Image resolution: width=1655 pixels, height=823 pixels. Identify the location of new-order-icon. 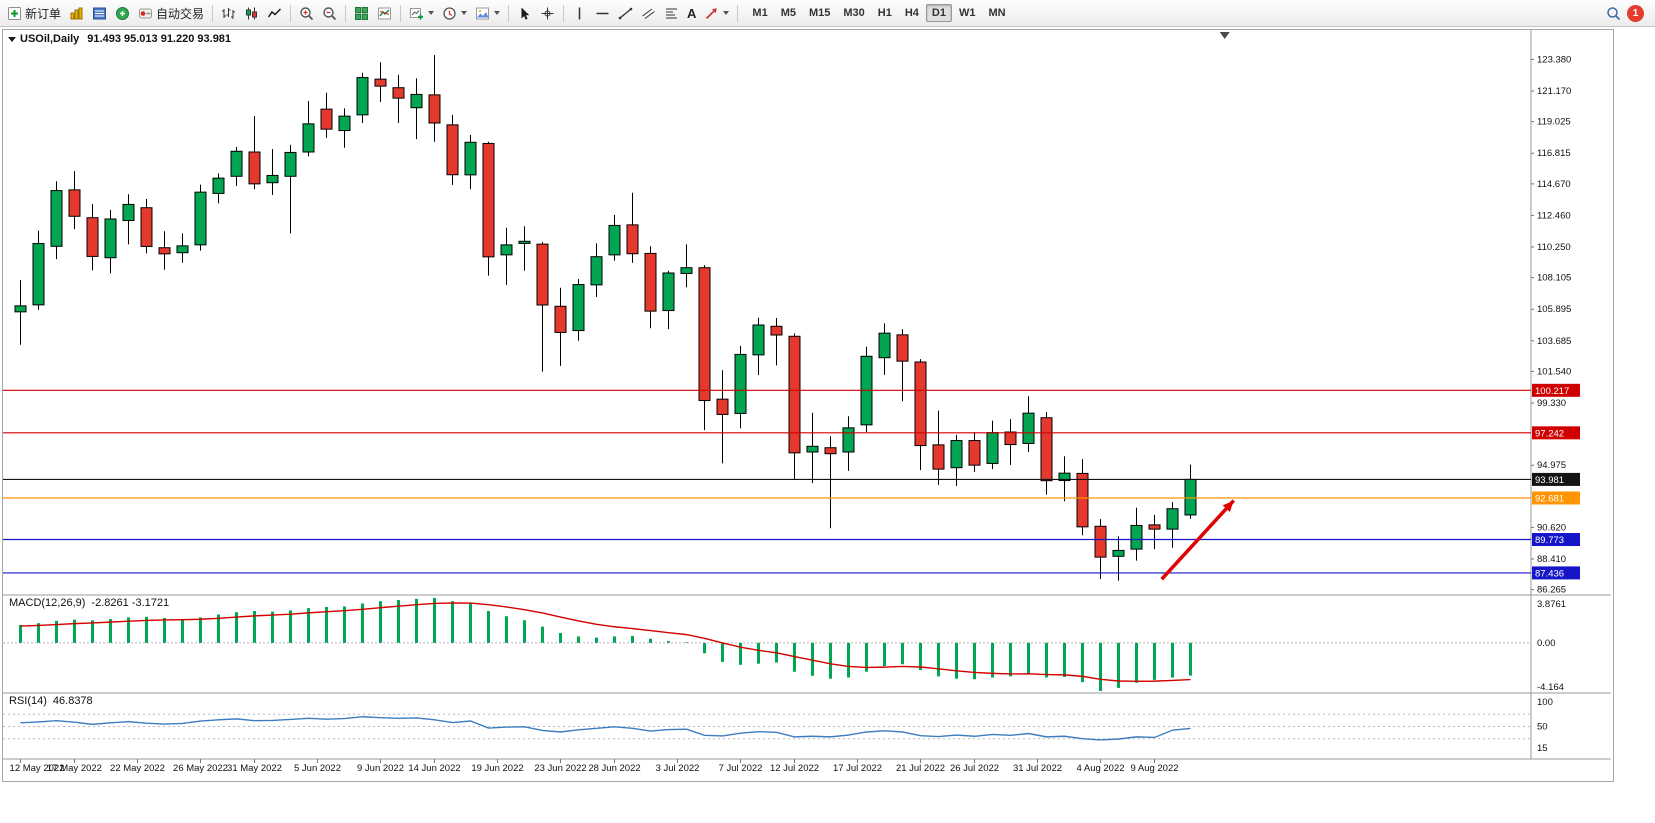
(14, 13).